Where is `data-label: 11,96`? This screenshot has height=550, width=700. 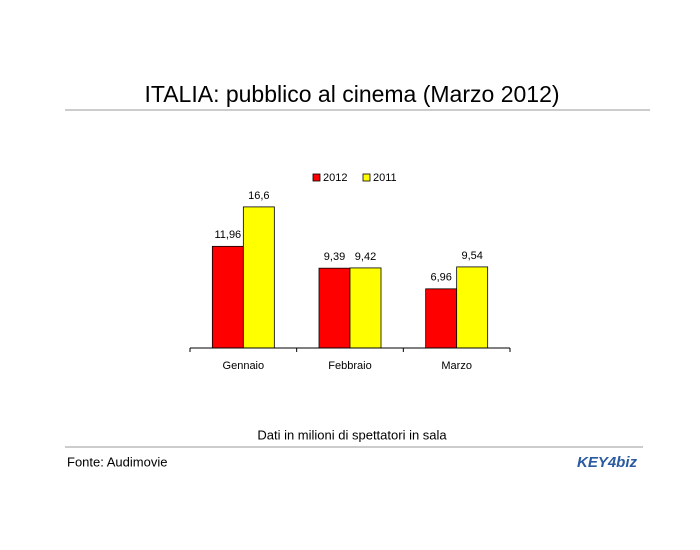 data-label: 11,96 is located at coordinates (227, 235).